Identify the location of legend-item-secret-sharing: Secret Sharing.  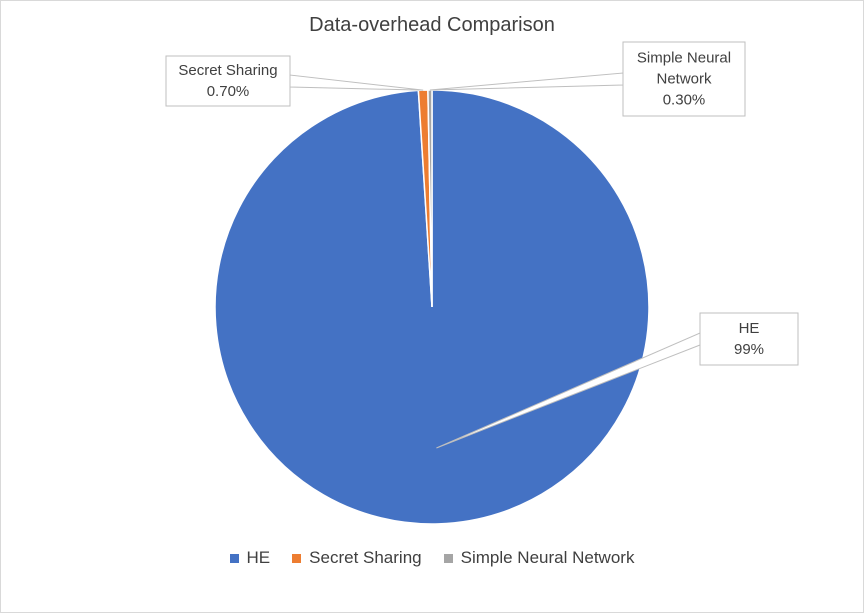
(357, 558).